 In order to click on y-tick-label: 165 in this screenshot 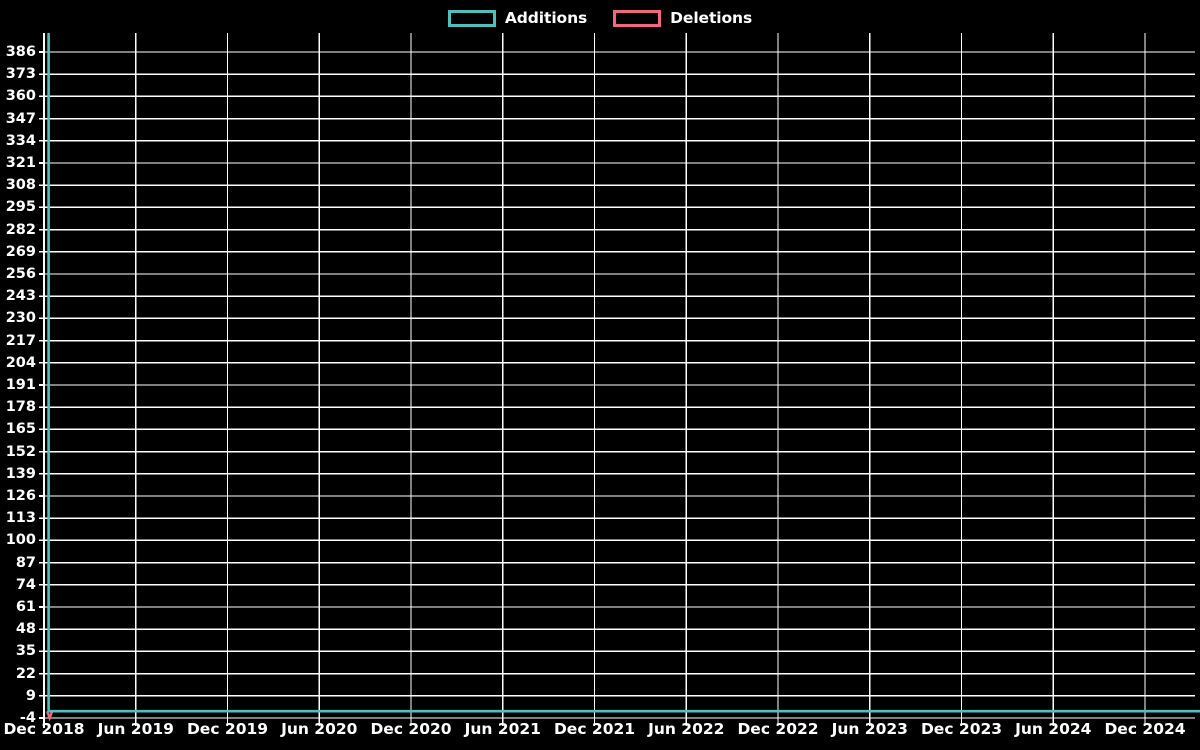, I will do `click(20, 429)`.